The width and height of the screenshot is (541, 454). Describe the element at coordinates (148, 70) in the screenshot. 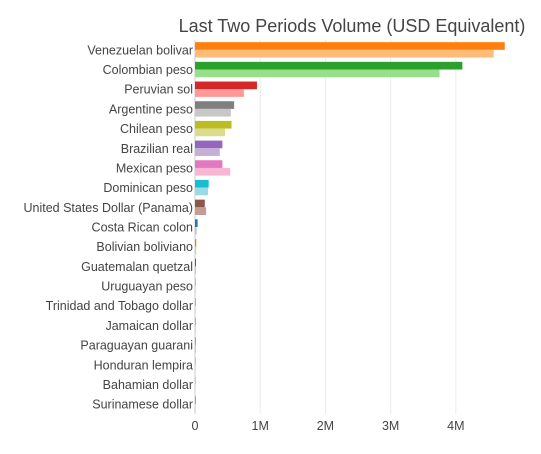

I see `category-label: Colombian peso` at that location.